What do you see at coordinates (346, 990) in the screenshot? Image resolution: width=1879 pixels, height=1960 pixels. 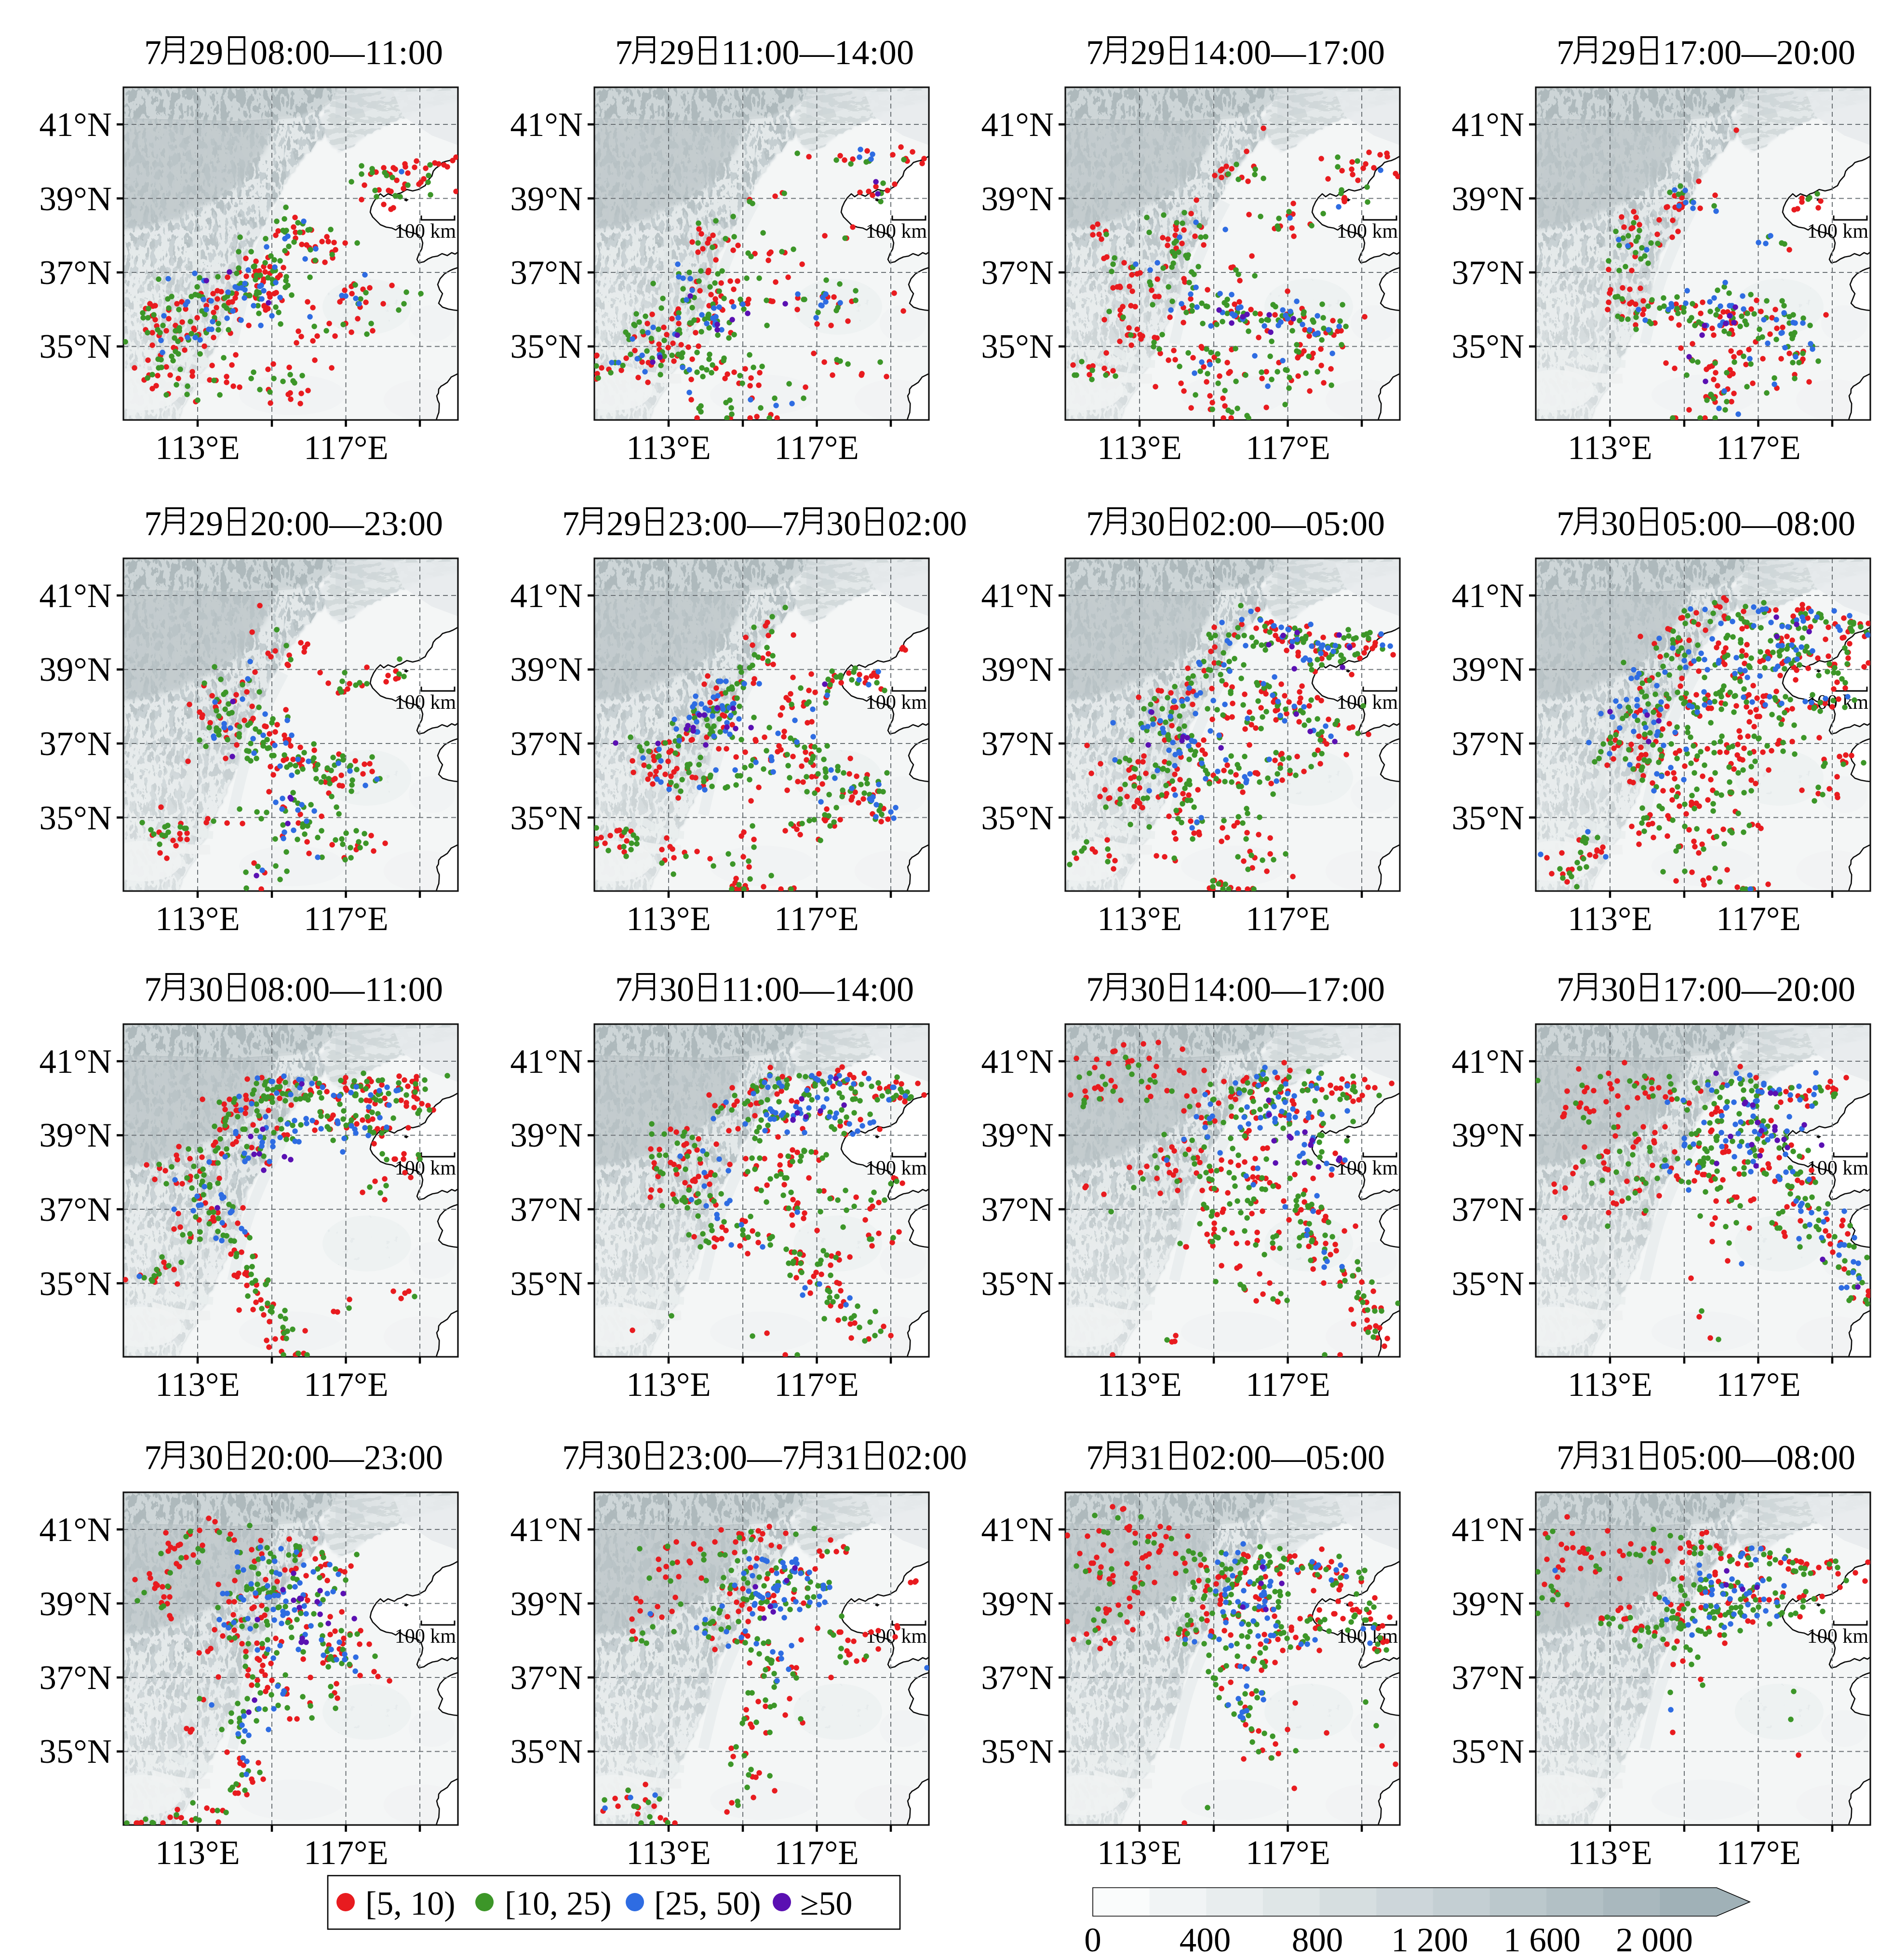 I see `svg-text: 08:00—11:00` at bounding box center [346, 990].